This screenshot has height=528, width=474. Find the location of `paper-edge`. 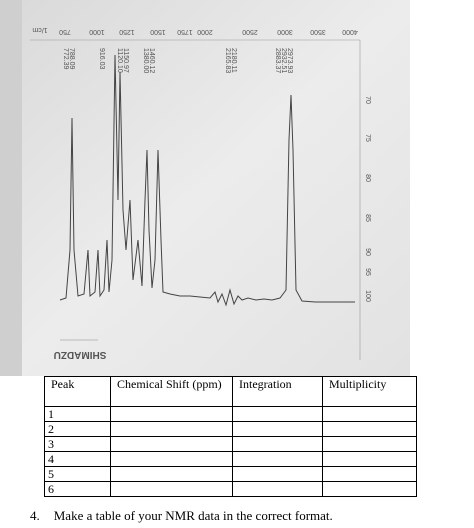

paper-edge is located at coordinates (11, 188).